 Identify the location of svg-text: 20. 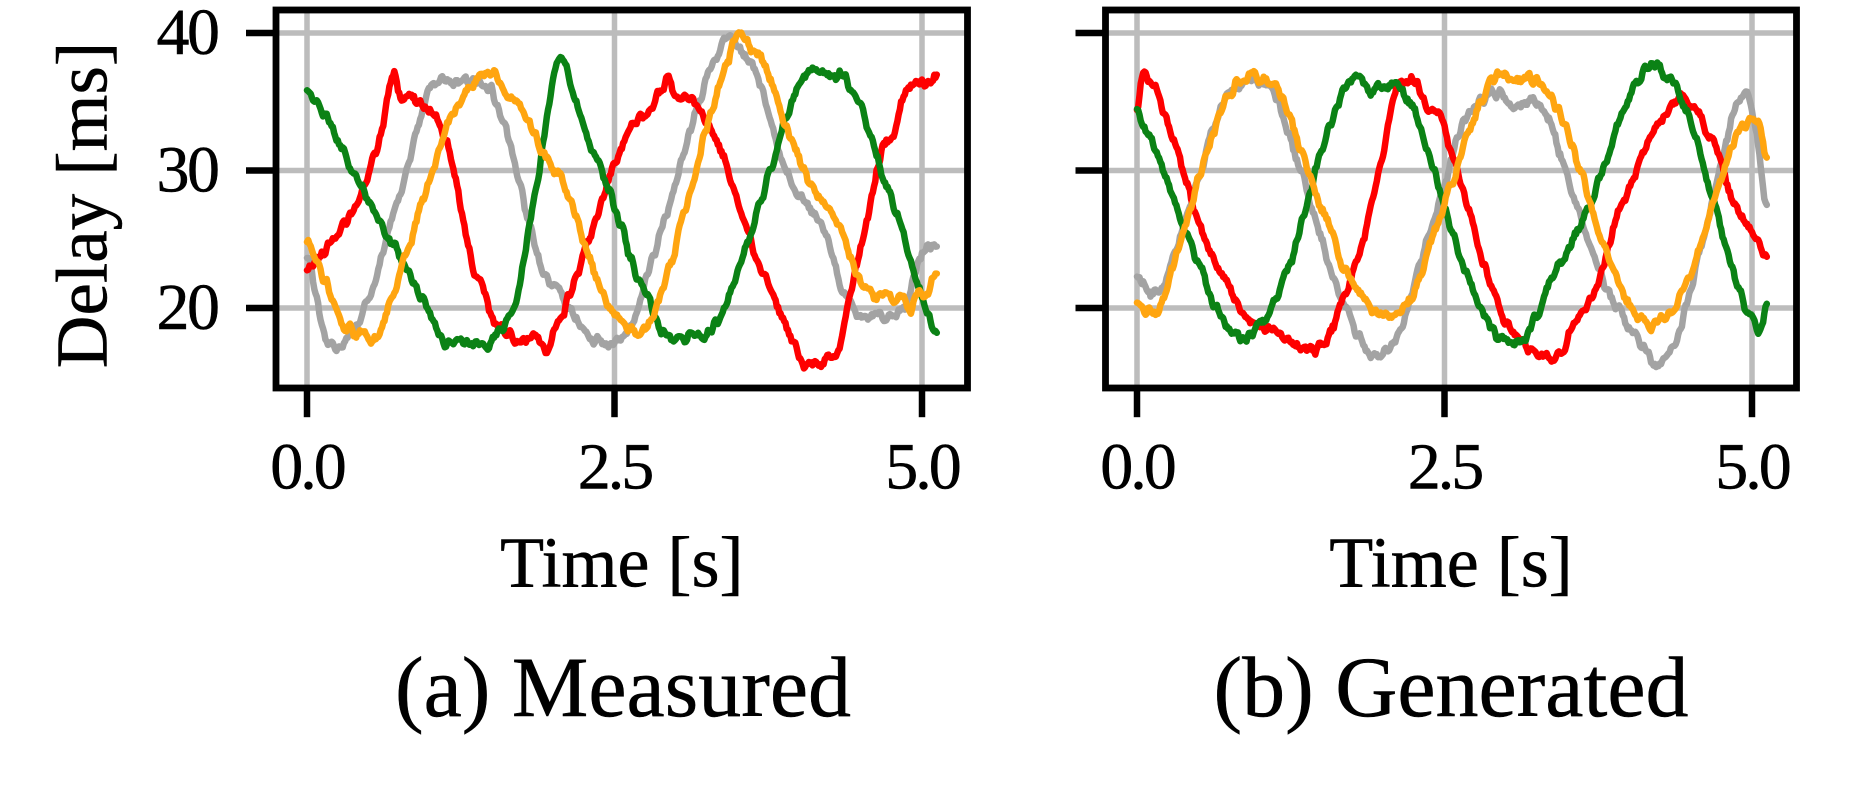
(188, 307).